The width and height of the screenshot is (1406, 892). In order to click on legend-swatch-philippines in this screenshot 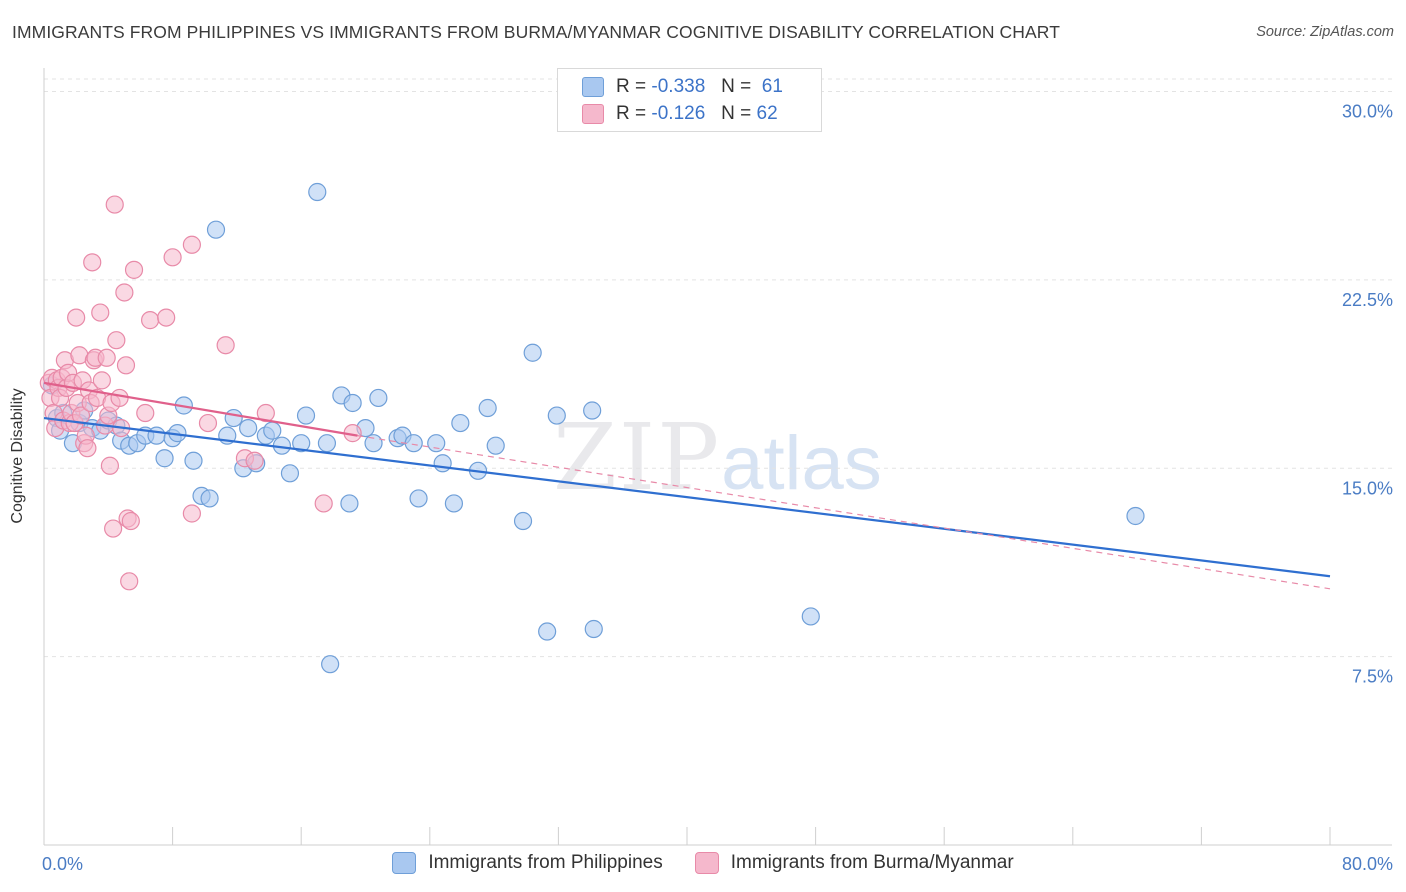, I will do `click(593, 87)`.